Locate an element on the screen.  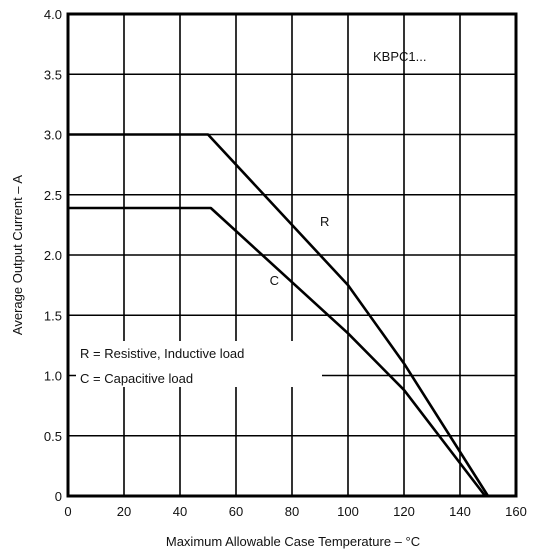
y-tick-label: 1.5 is located at coordinates (53, 315).